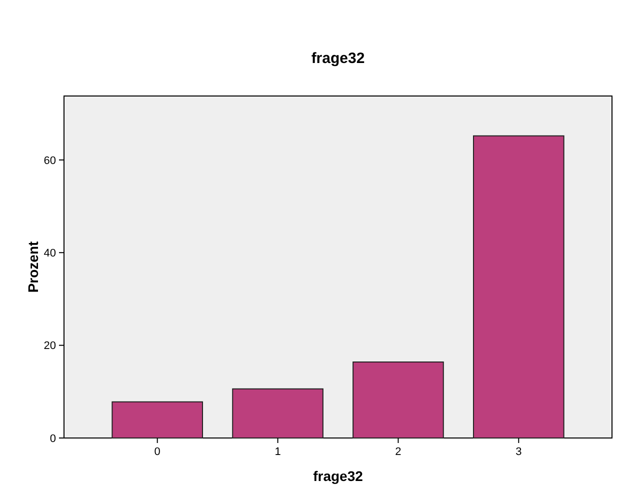 This screenshot has width=625, height=500. I want to click on x-tick-label: 2, so click(398, 452).